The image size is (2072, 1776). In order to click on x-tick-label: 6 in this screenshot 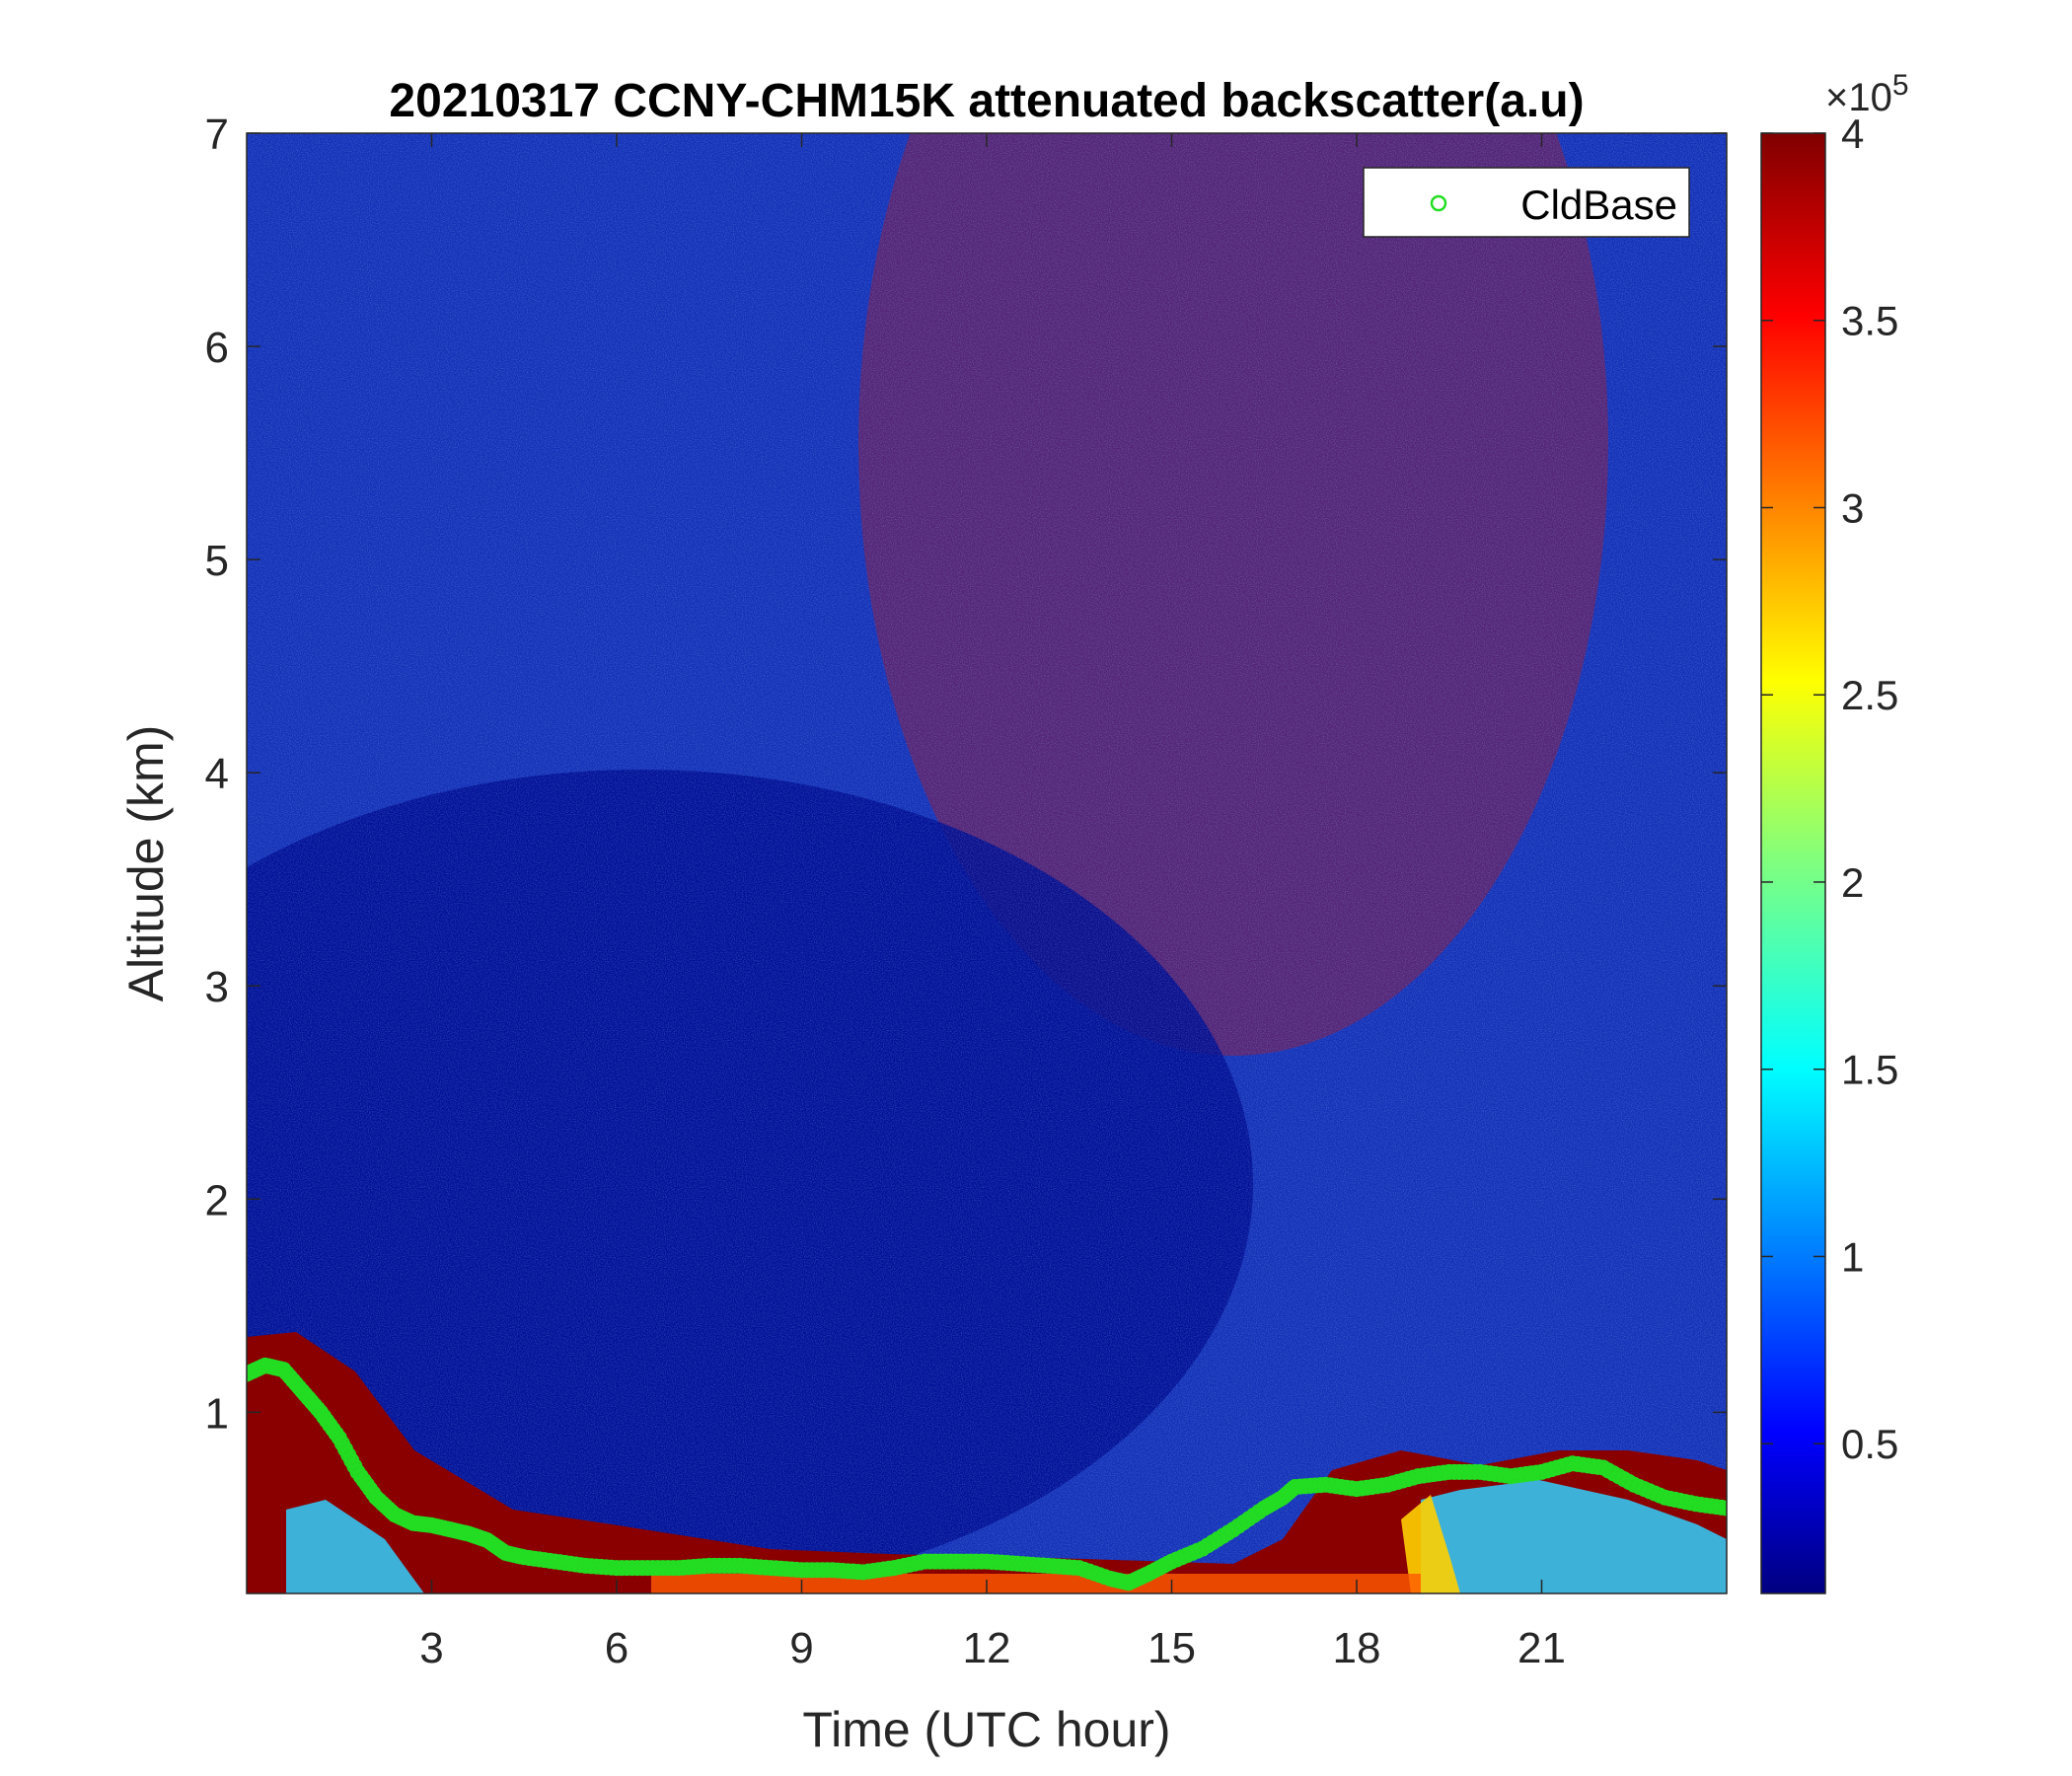, I will do `click(617, 1648)`.